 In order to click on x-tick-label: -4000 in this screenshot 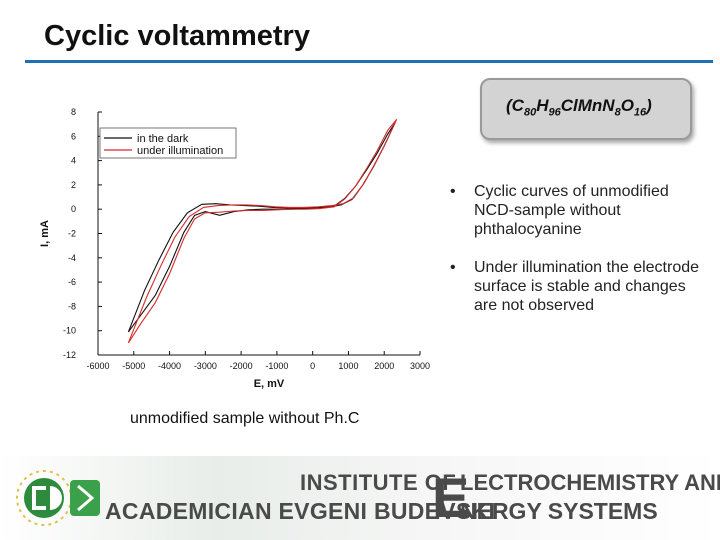, I will do `click(169, 366)`.